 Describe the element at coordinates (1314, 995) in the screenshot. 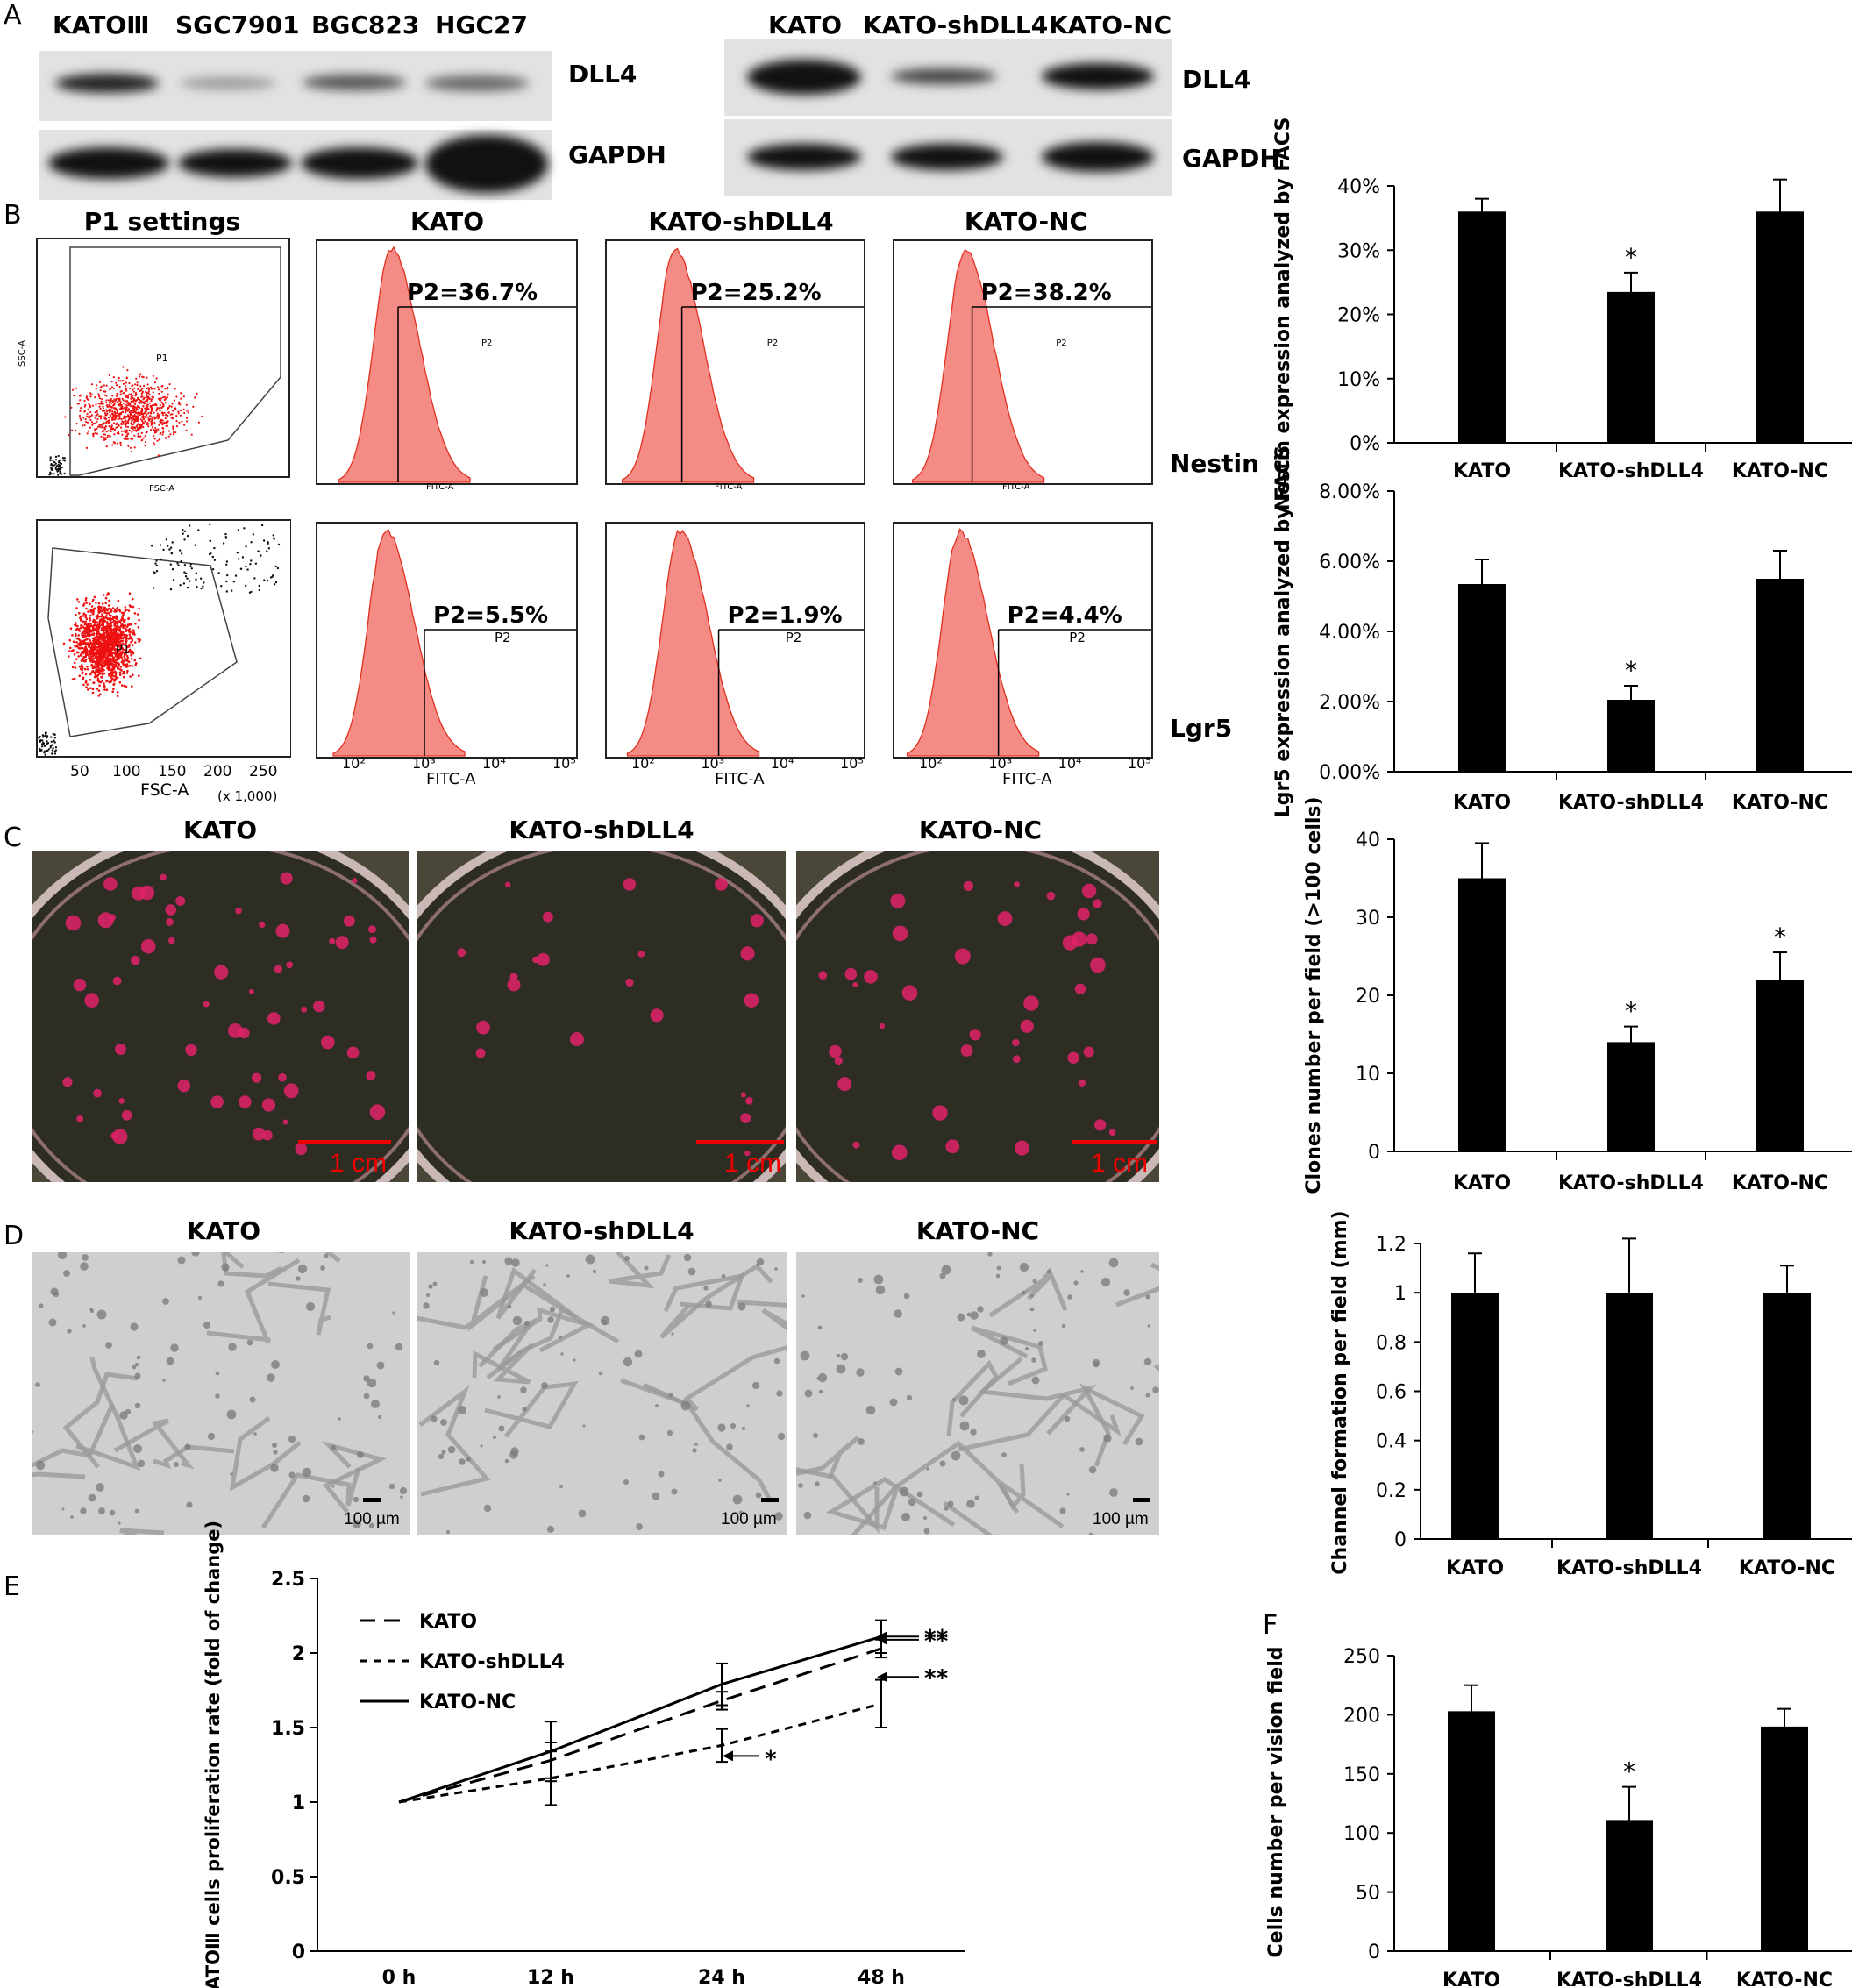

I see `y-axis-label: Clones number per field (>100 cells)` at that location.